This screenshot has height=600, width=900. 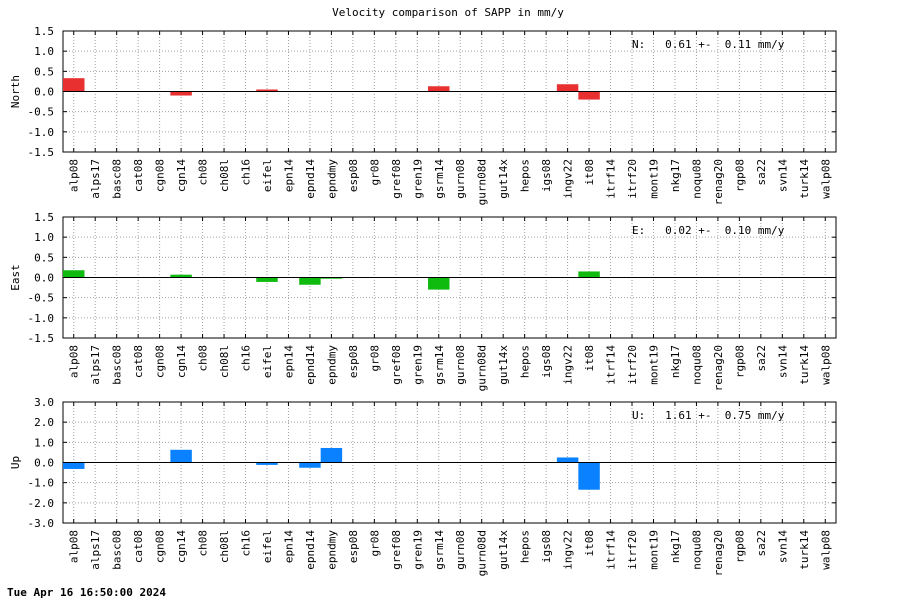 What do you see at coordinates (74, 274) in the screenshot?
I see `bar-alp08` at bounding box center [74, 274].